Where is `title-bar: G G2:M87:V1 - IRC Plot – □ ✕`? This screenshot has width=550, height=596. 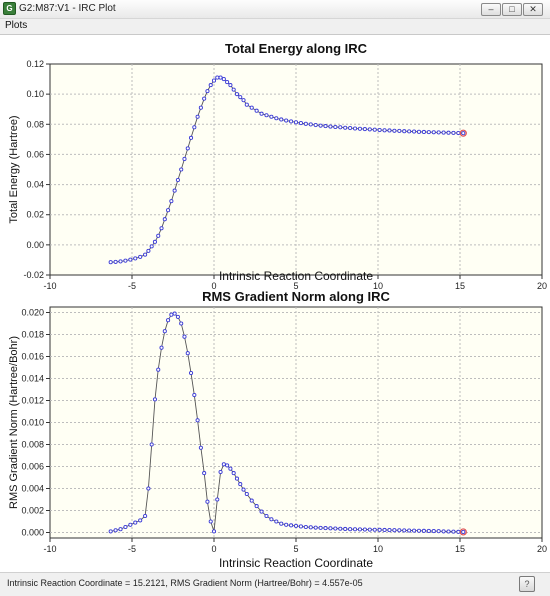 title-bar: G G2:M87:V1 - IRC Plot – □ ✕ is located at coordinates (275, 9).